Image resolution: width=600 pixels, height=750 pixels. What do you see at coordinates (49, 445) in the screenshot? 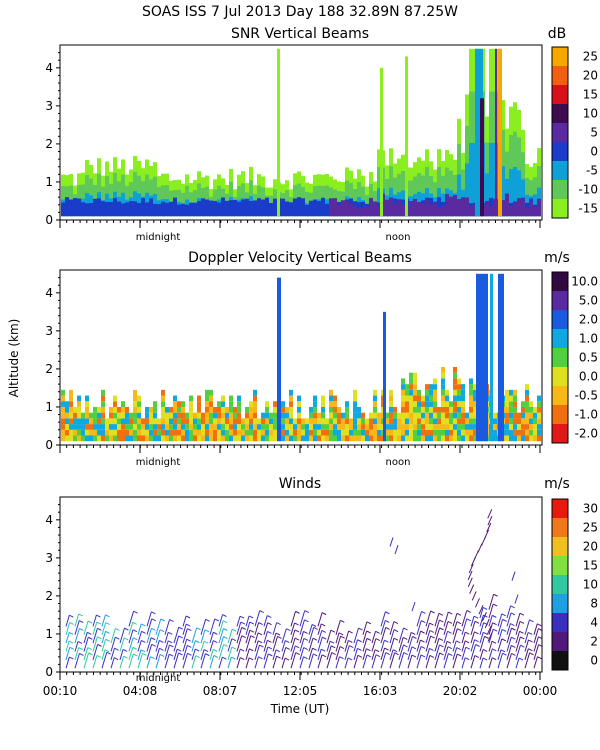
I see `y-tick-label: 0` at bounding box center [49, 445].